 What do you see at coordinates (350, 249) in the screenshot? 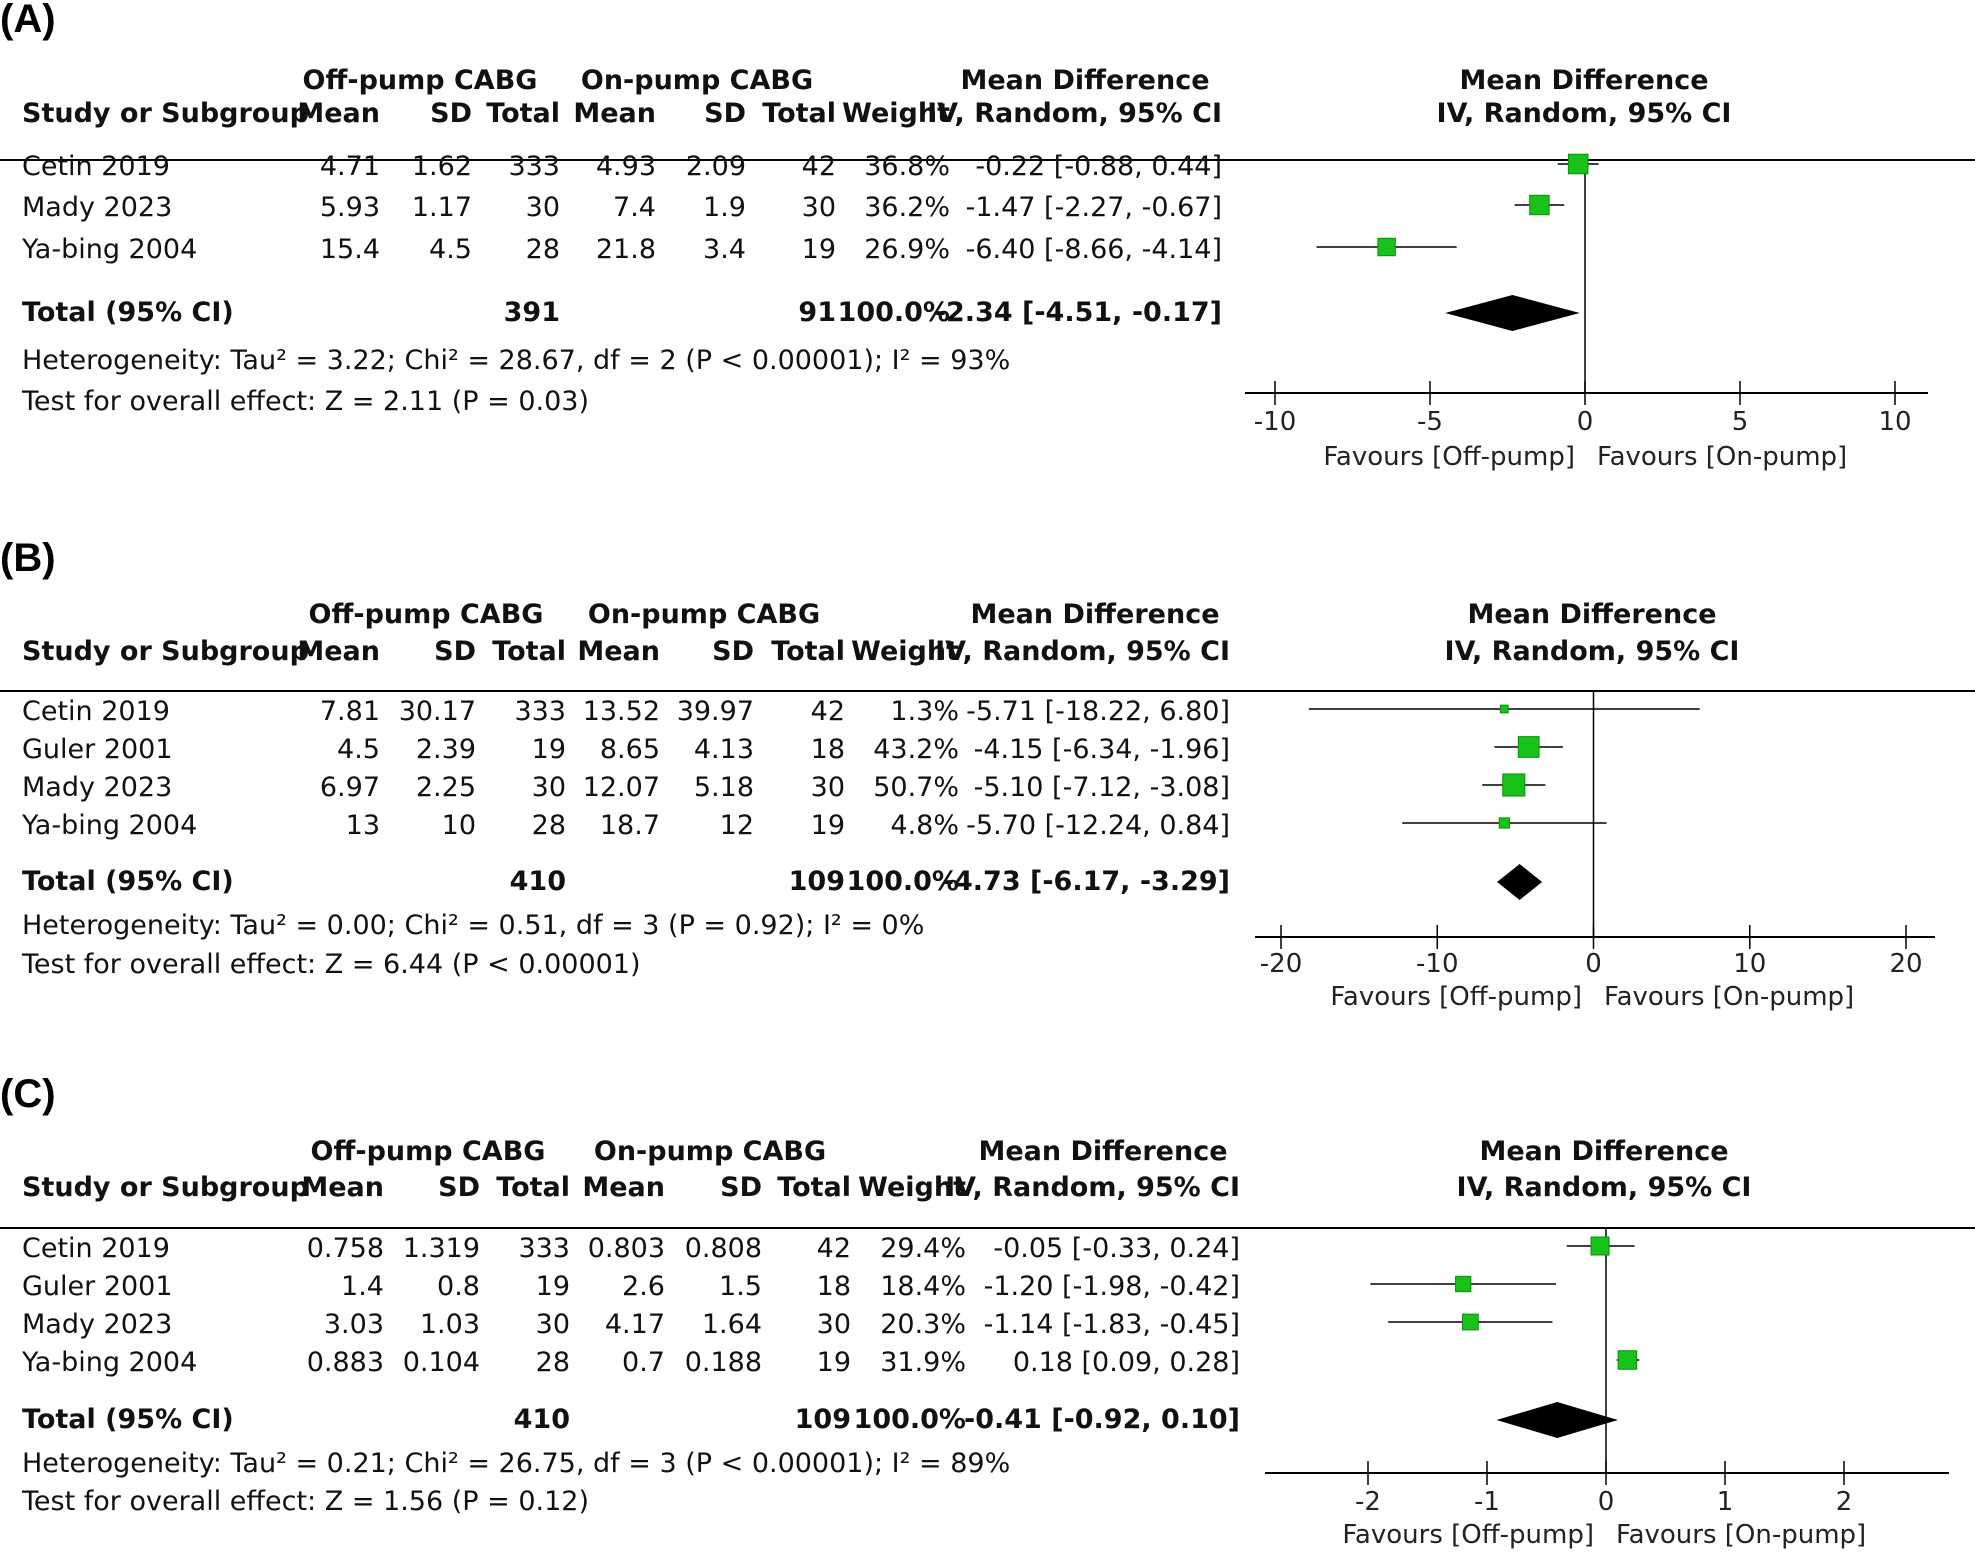
I see `offpump-mean: 15.4` at bounding box center [350, 249].